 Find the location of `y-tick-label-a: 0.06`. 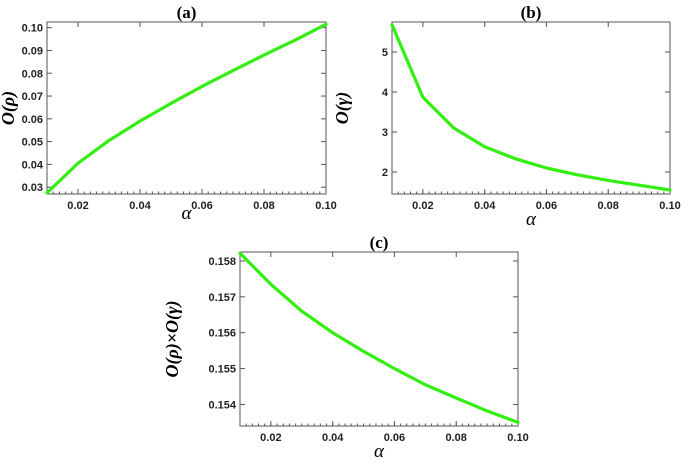

y-tick-label-a: 0.06 is located at coordinates (32, 120).